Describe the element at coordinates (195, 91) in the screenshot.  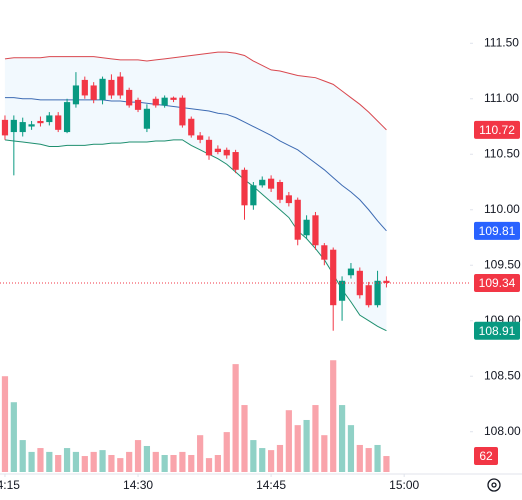
I see `band-line` at that location.